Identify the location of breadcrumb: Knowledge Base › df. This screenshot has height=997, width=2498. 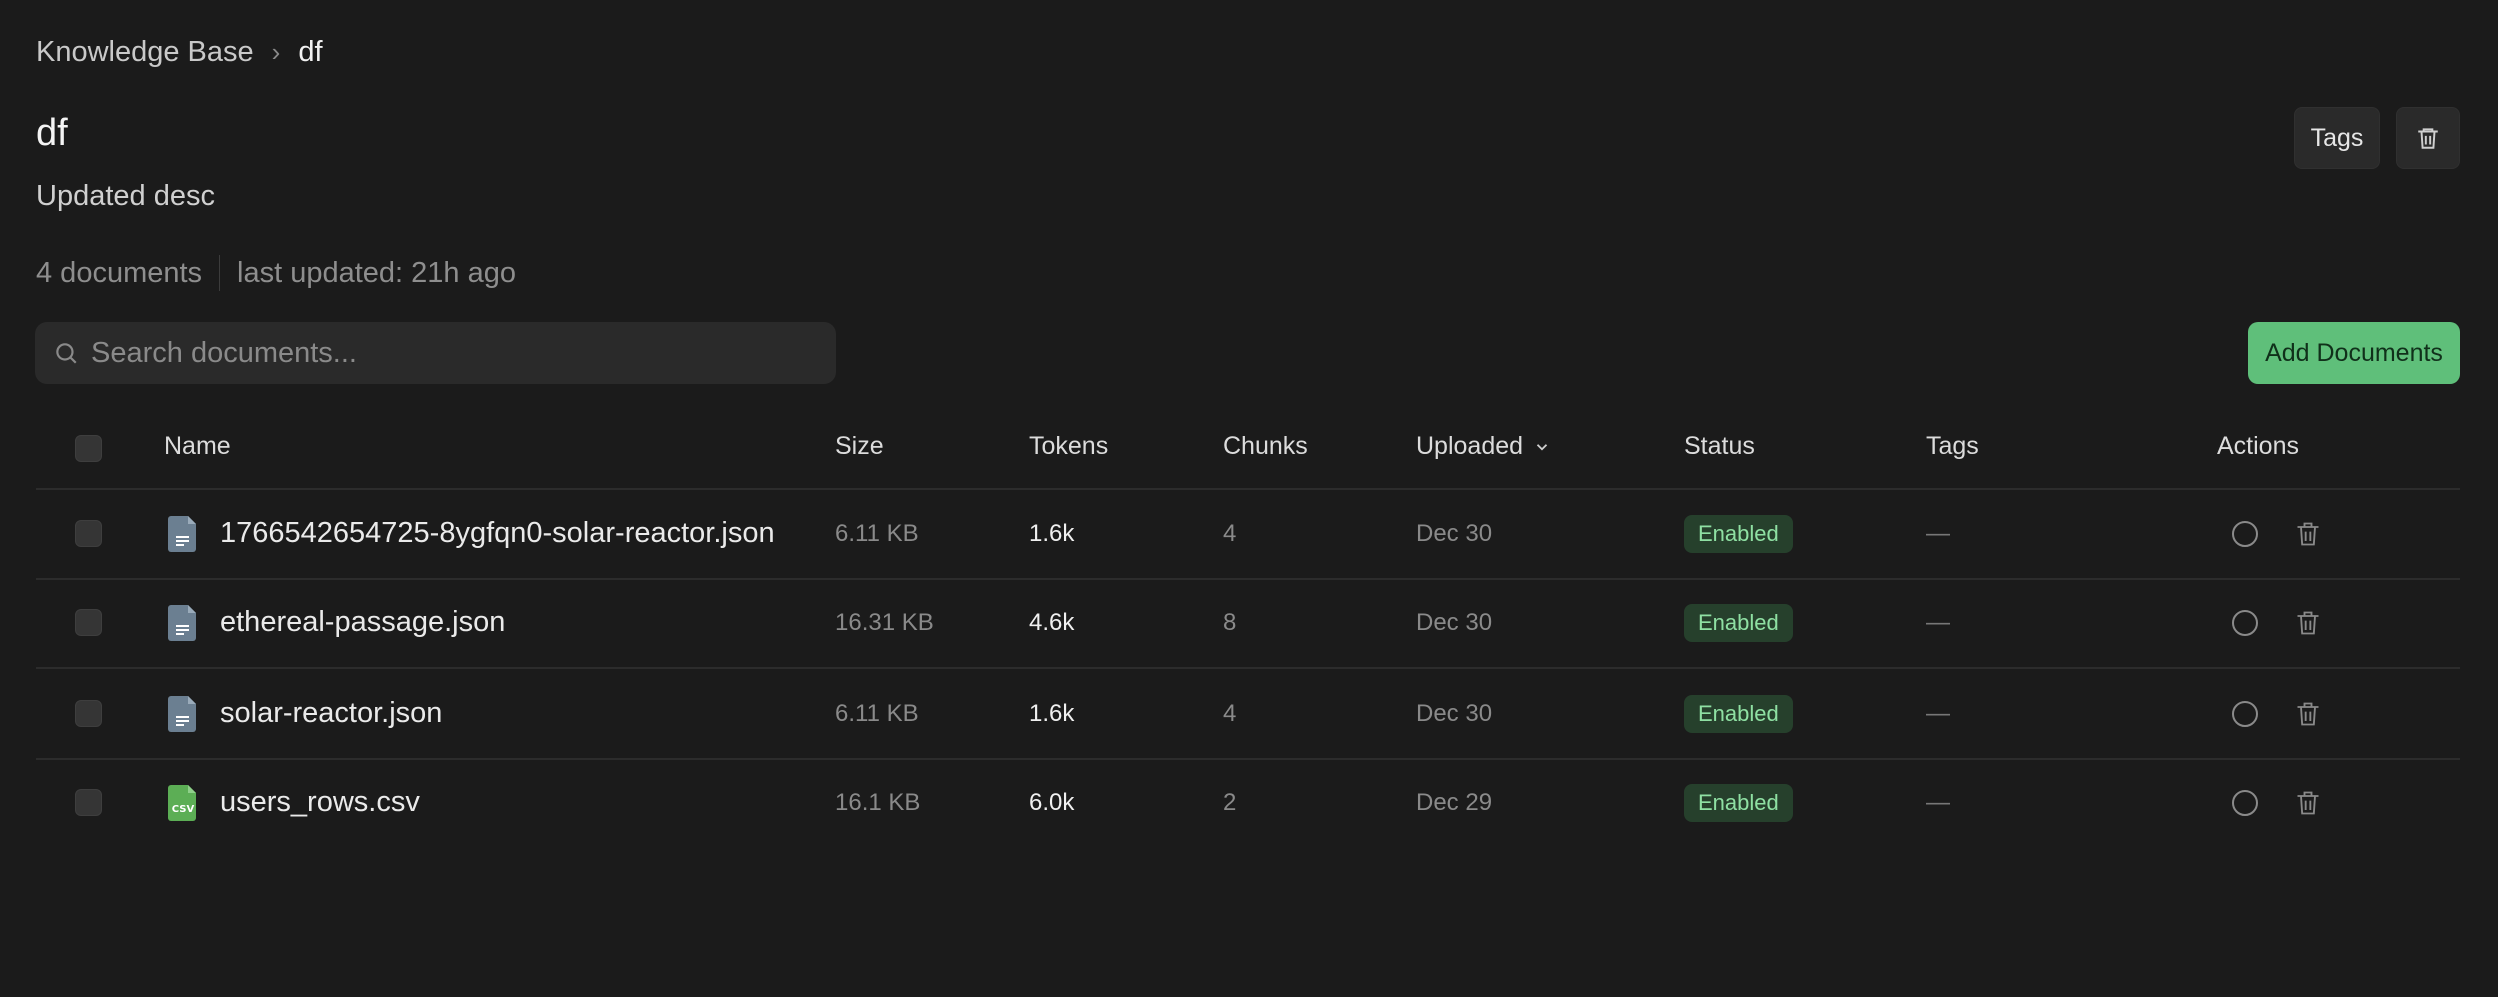
(179, 52).